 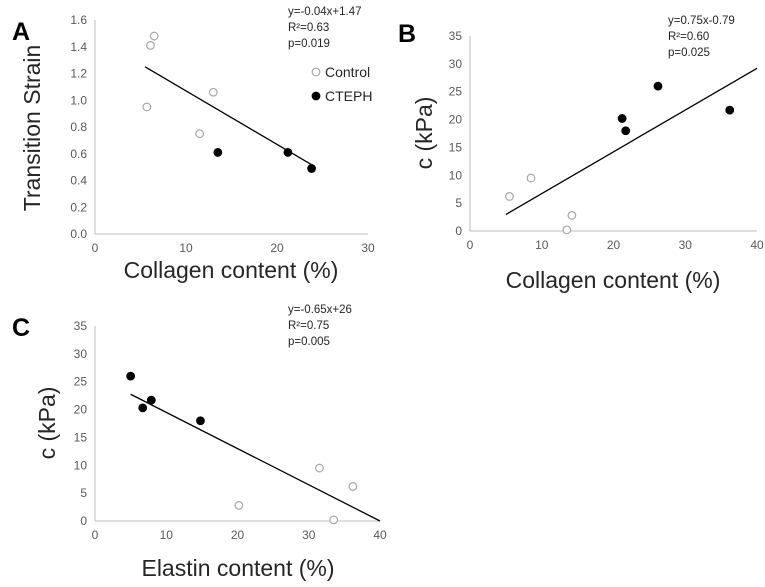 I want to click on y-tick-label: 0.4, so click(x=78, y=181).